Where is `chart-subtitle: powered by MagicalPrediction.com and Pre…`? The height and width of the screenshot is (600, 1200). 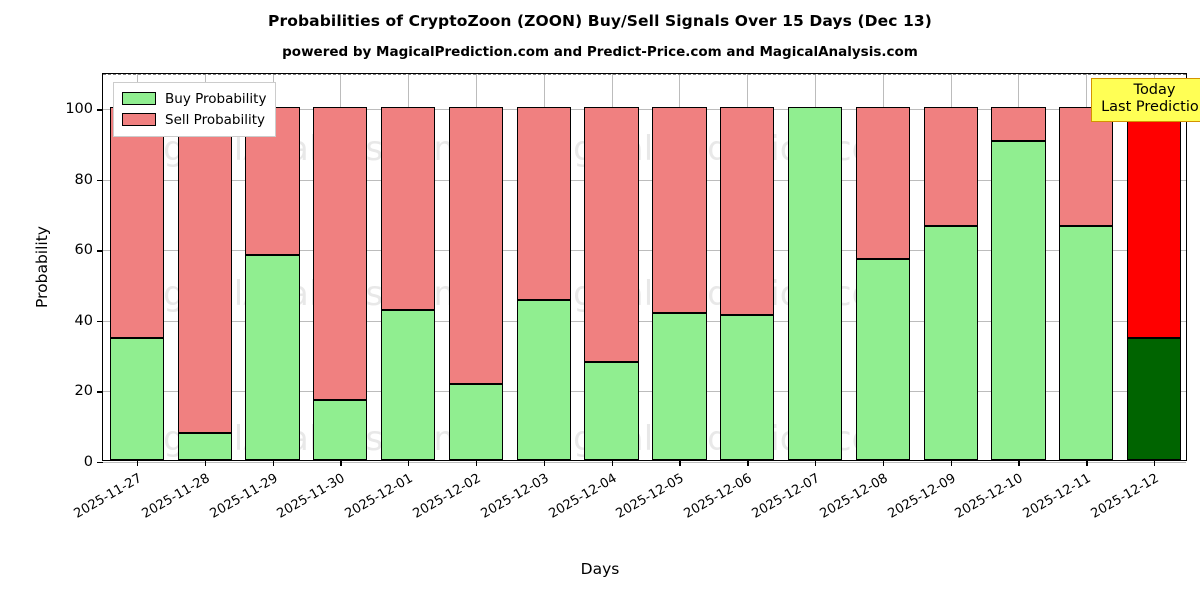
chart-subtitle: powered by MagicalPrediction.com and Pre… is located at coordinates (600, 52).